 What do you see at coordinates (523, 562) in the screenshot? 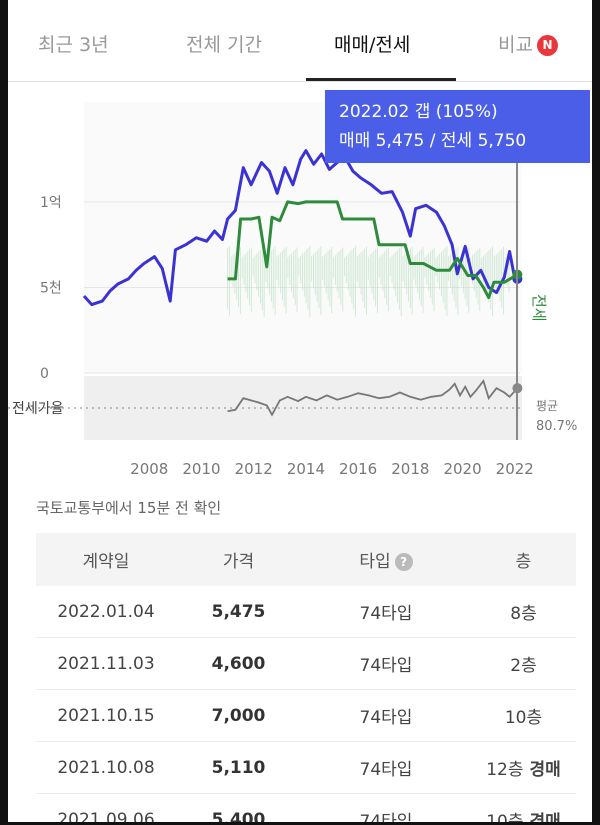
I see `header-floor: 층` at bounding box center [523, 562].